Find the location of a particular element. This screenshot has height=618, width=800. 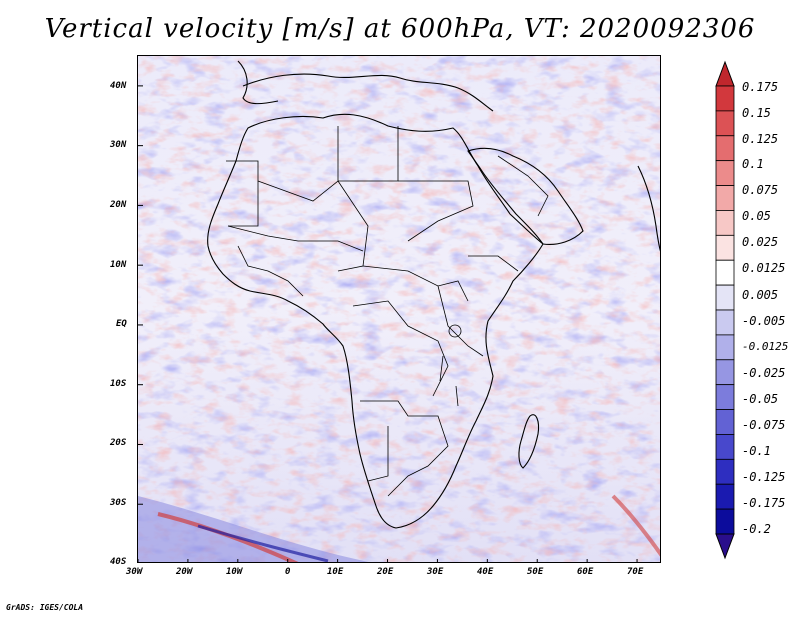

lon-label-50e: 50E is located at coordinates (535, 572).